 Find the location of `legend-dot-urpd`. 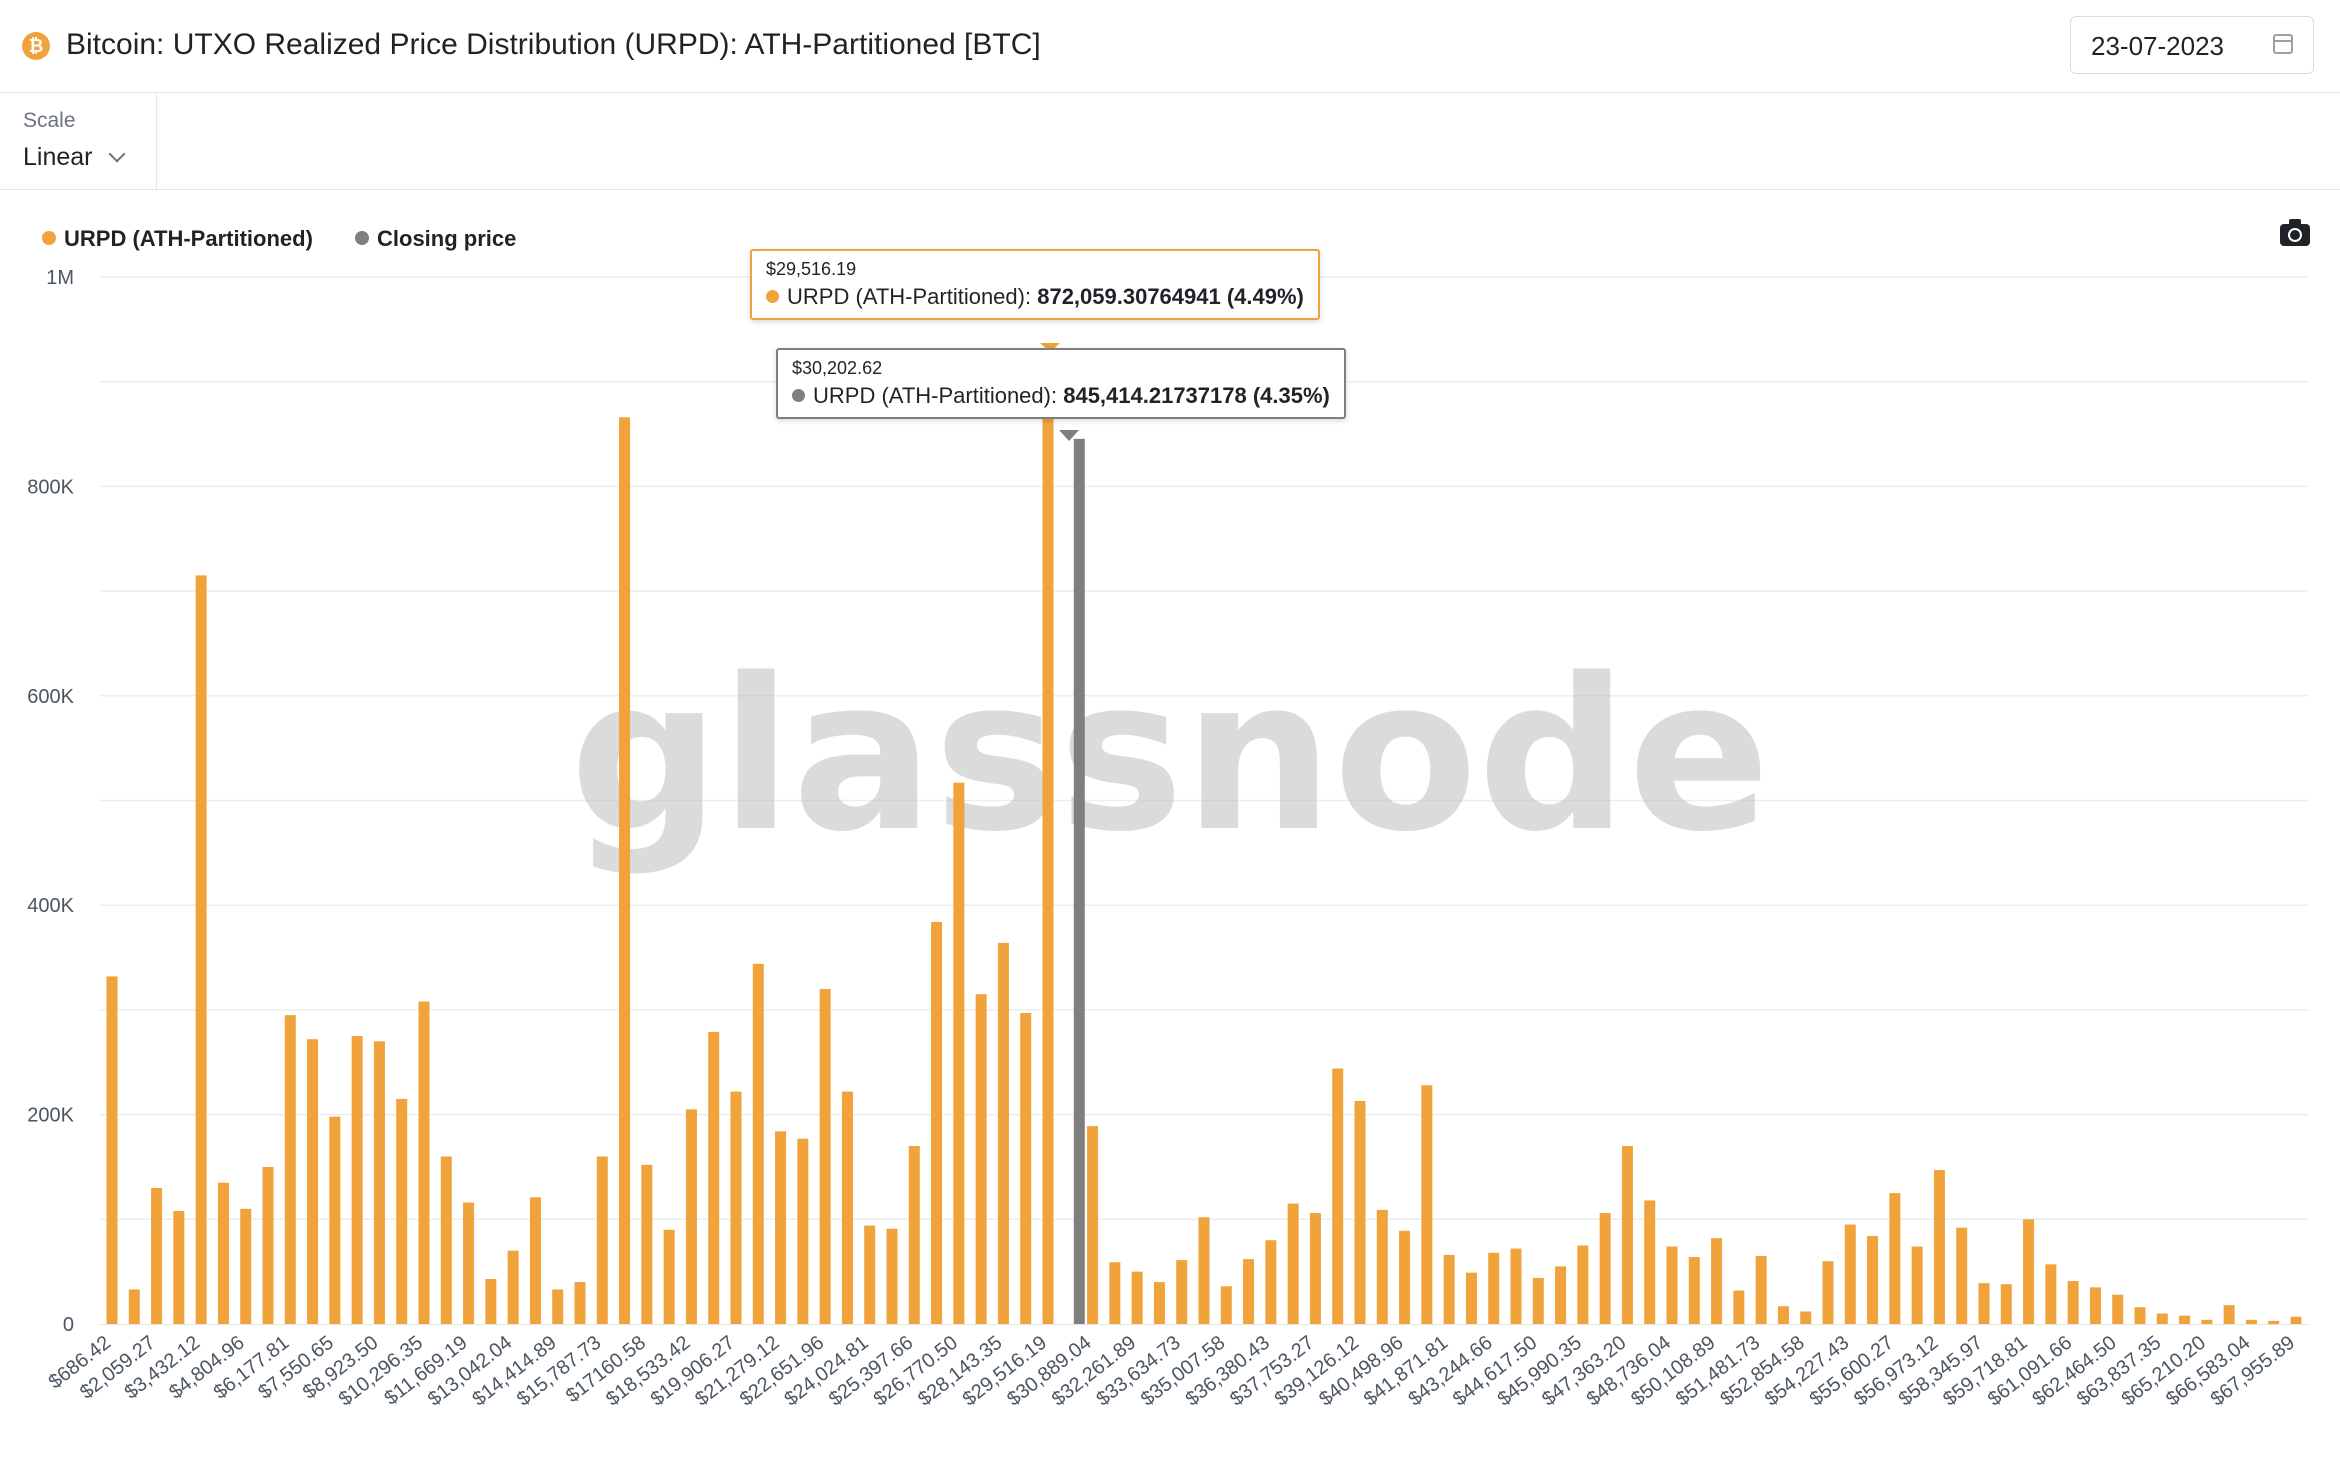

legend-dot-urpd is located at coordinates (49, 238).